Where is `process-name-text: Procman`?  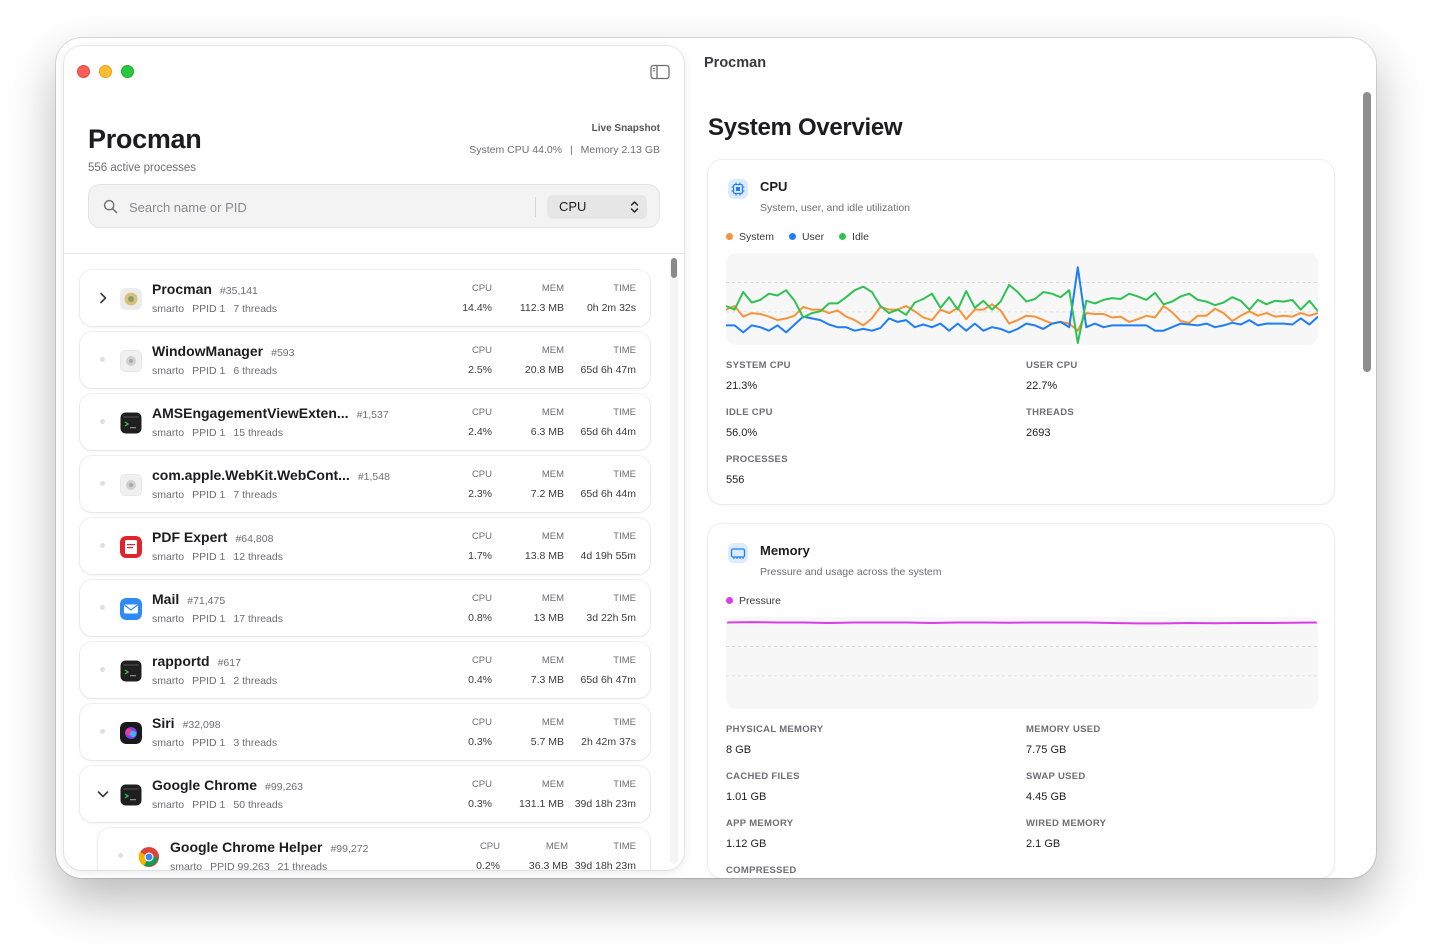 process-name-text: Procman is located at coordinates (182, 289).